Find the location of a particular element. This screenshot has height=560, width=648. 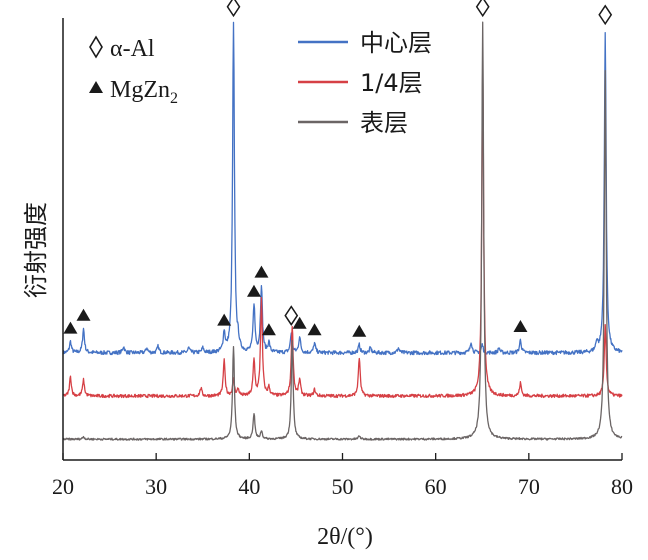

x-tick-label: 50 is located at coordinates (343, 486).